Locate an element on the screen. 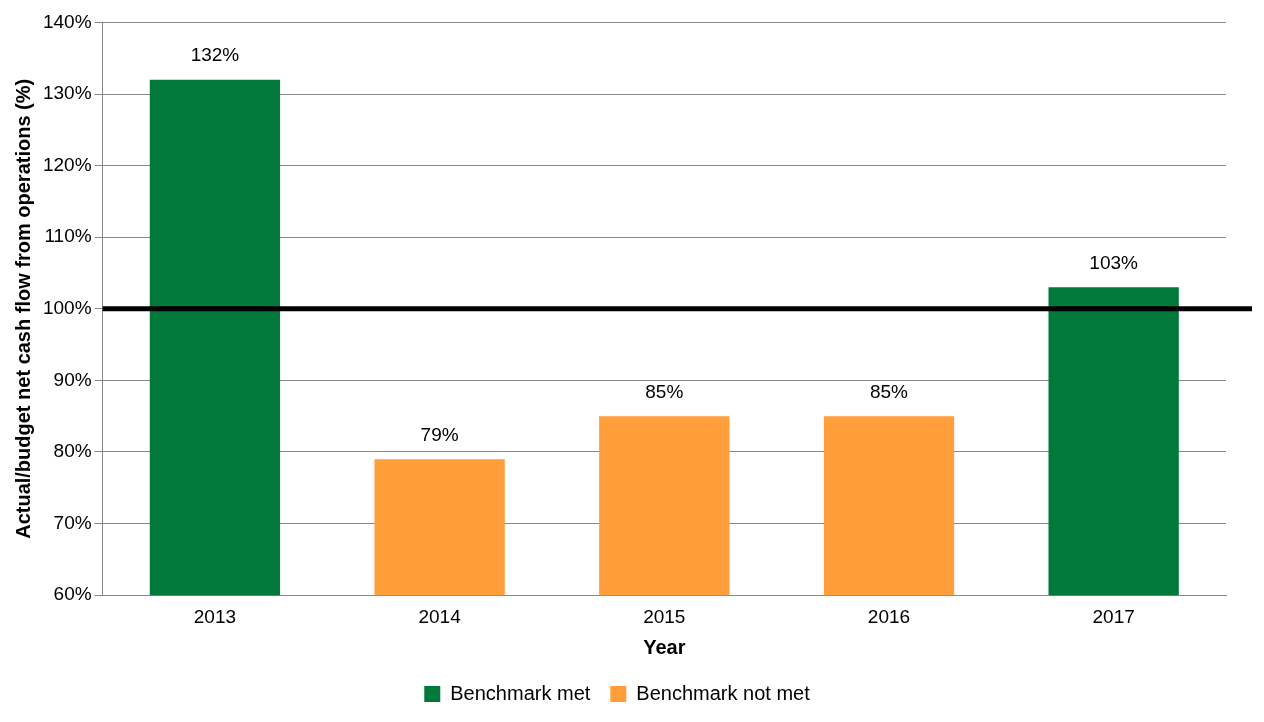 The image size is (1264, 722). x-tick-label: 2013 is located at coordinates (215, 616).